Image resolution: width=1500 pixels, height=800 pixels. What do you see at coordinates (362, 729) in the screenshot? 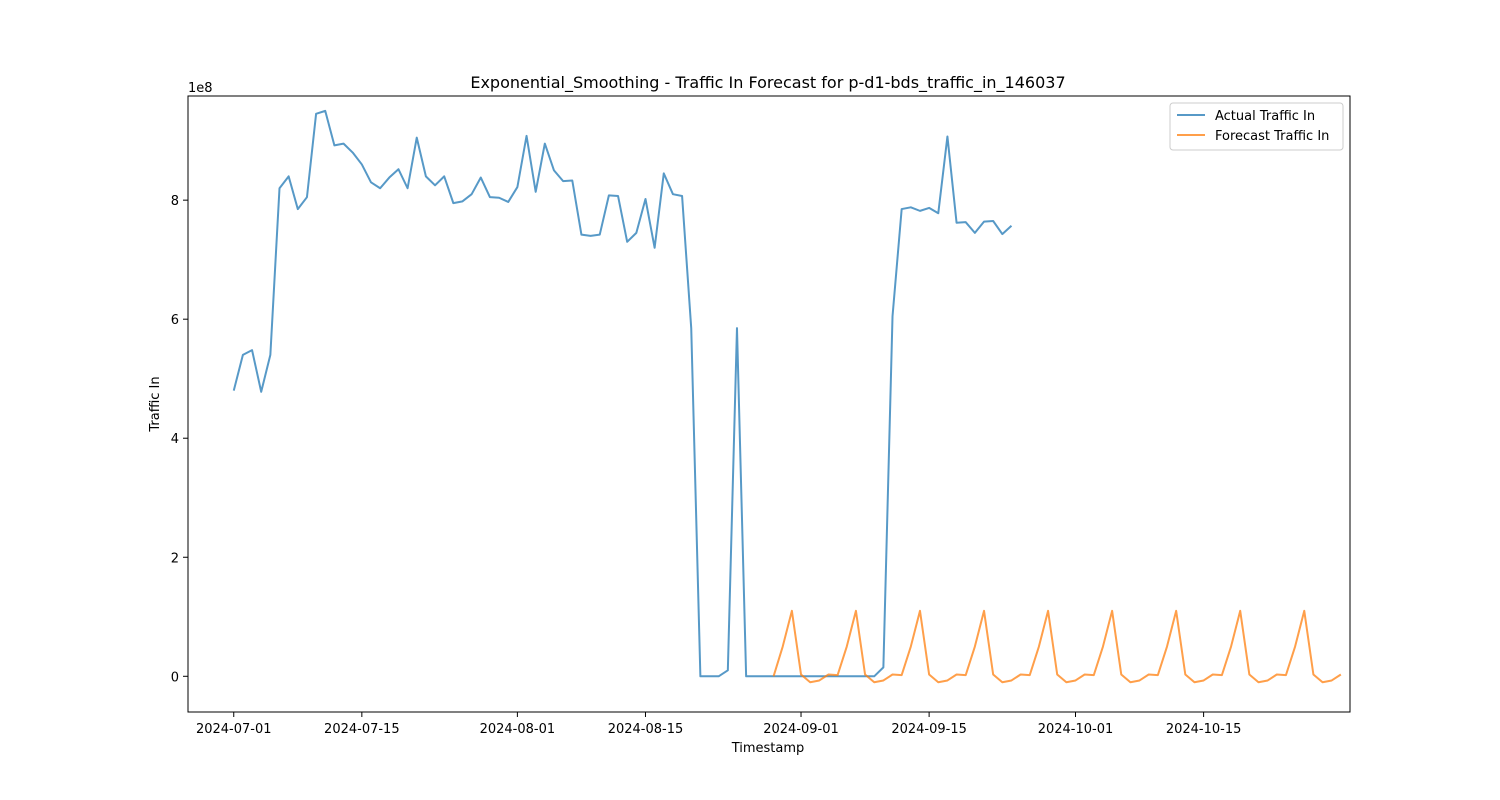
I see `x-tick-label: 2024-07-15` at bounding box center [362, 729].